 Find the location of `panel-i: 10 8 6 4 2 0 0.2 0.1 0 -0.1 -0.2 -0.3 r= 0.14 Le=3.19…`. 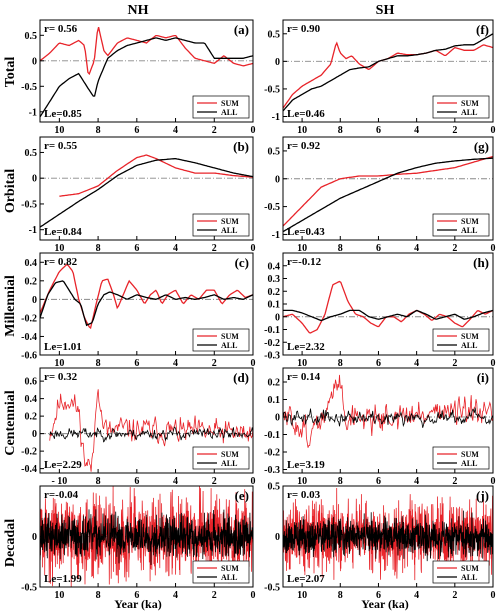

panel-i: 10 8 6 4 2 0 0.2 0.1 0 -0.1 -0.2 -0.3 r= 0.14 Le=3.19… is located at coordinates (380, 427).